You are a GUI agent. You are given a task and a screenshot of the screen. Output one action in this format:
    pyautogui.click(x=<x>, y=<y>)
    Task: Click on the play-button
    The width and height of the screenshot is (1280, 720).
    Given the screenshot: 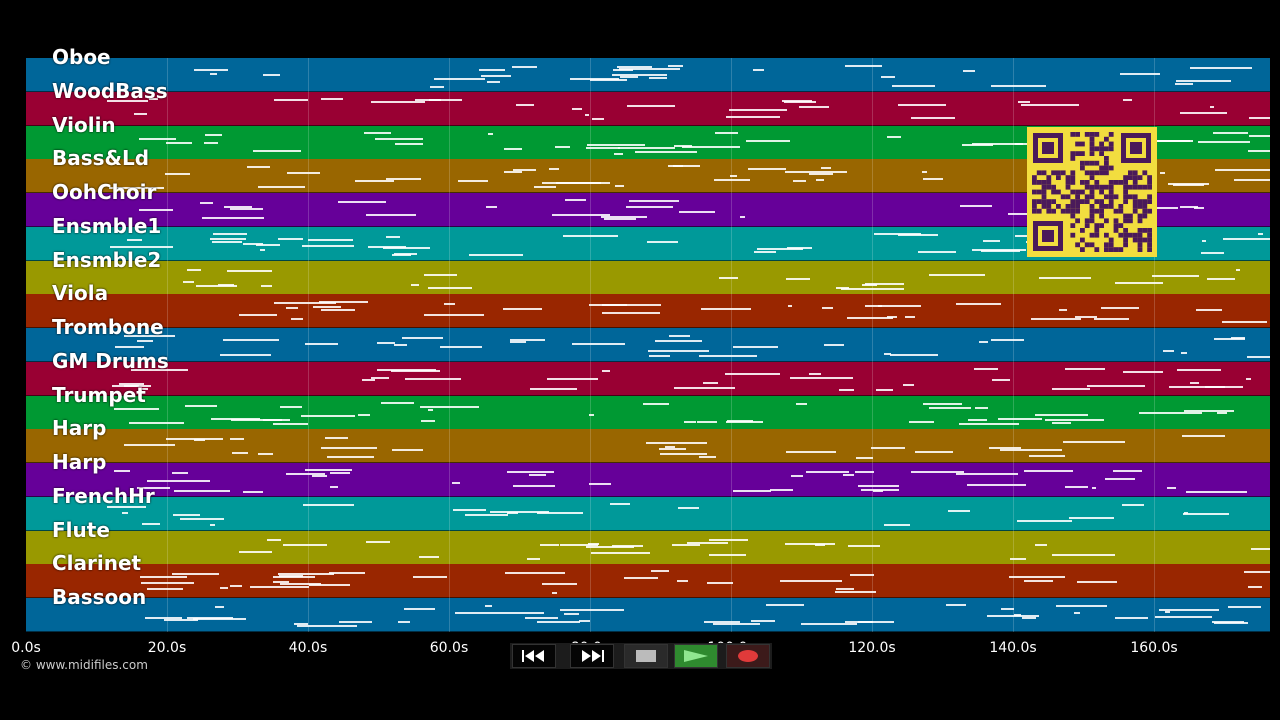 What is the action you would take?
    pyautogui.click(x=696, y=656)
    